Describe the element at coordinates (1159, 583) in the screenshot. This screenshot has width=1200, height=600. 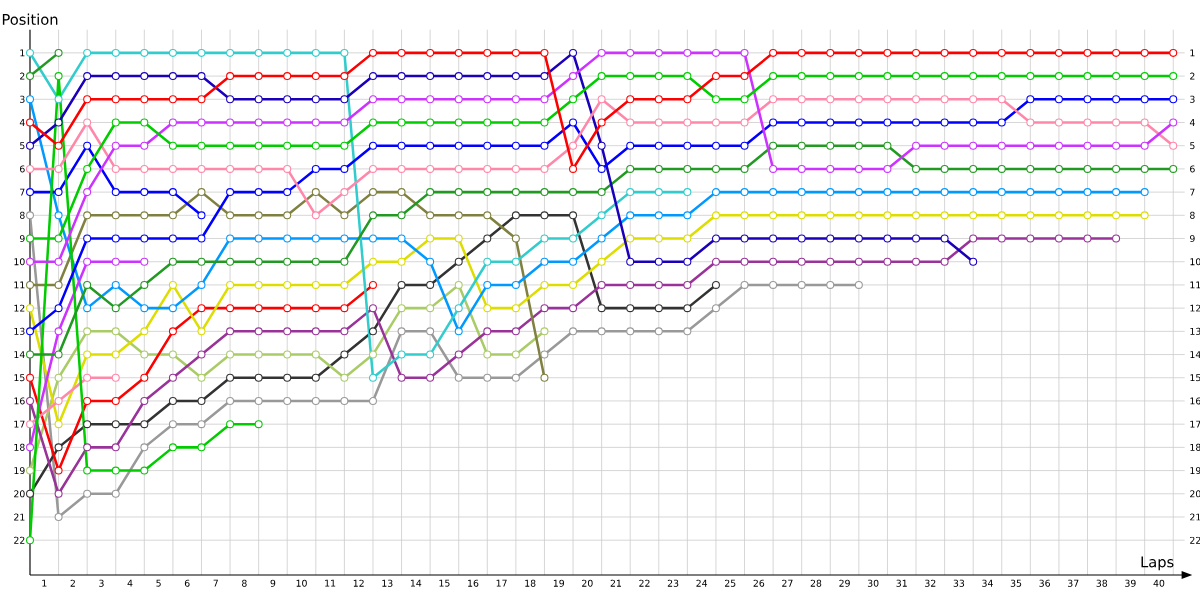
I see `x-tick-label: 40` at that location.